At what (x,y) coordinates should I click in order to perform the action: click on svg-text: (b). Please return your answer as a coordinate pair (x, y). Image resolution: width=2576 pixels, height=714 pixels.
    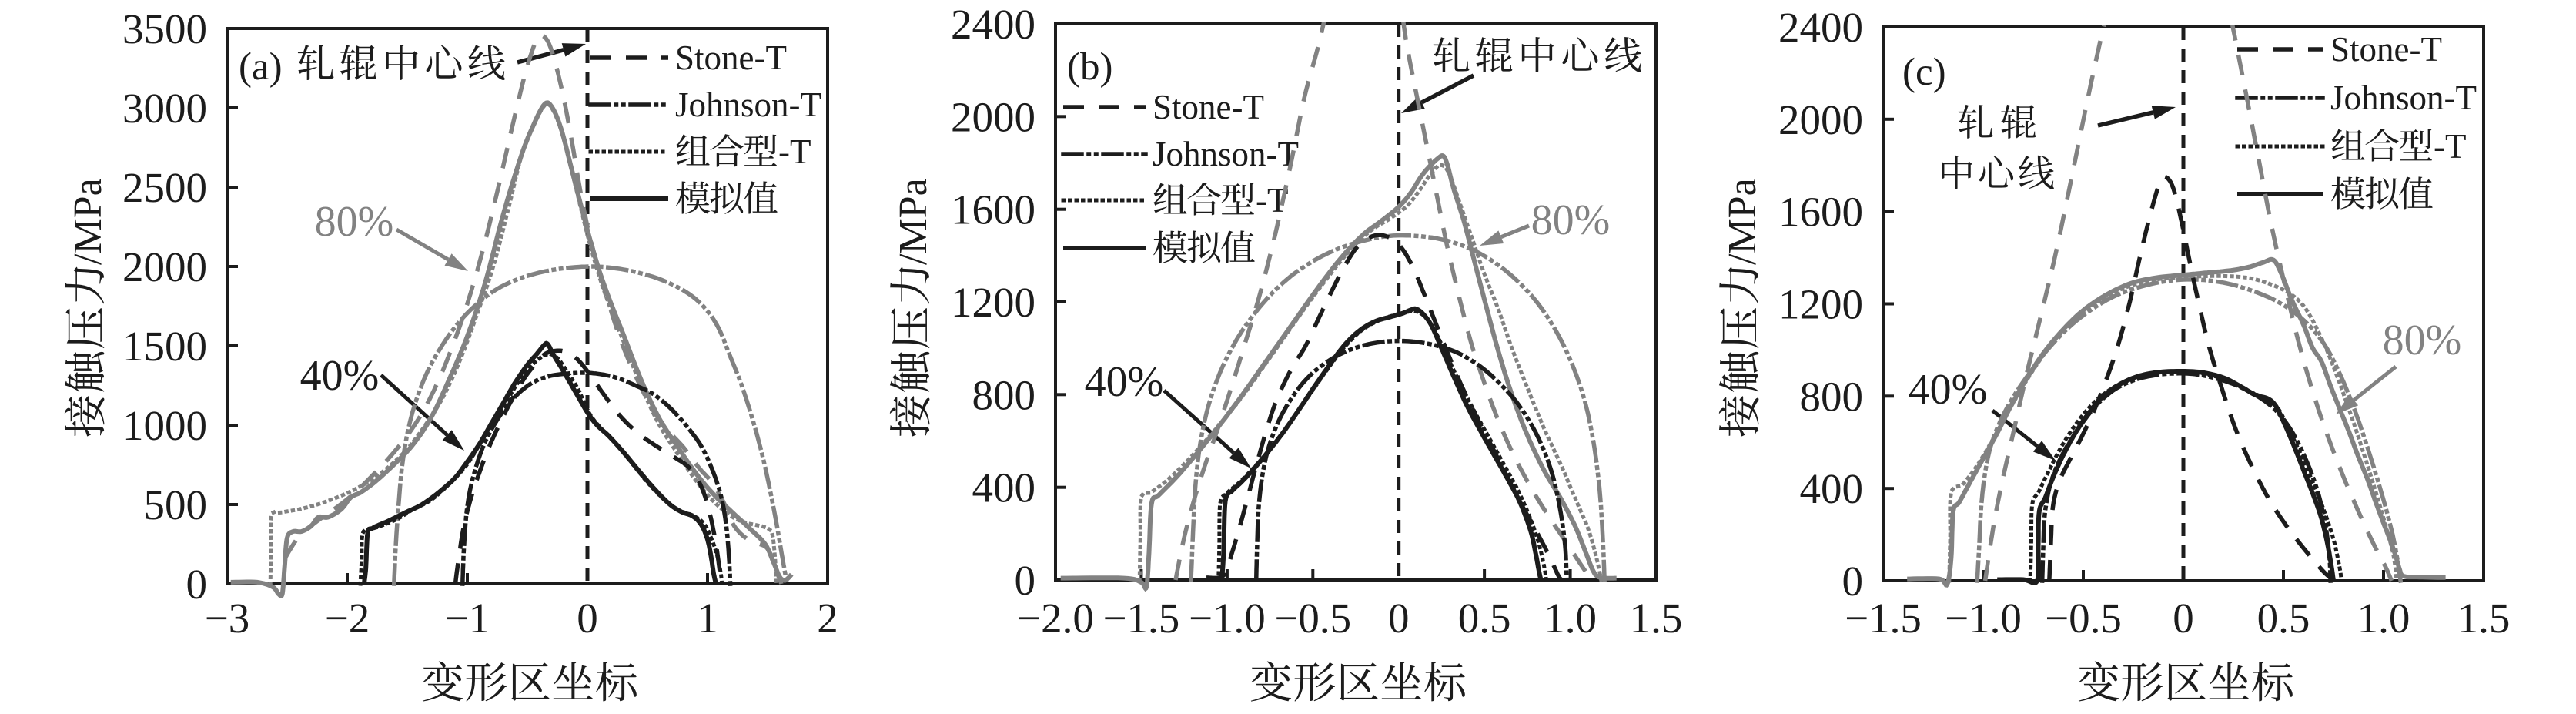
    Looking at the image, I should click on (1089, 67).